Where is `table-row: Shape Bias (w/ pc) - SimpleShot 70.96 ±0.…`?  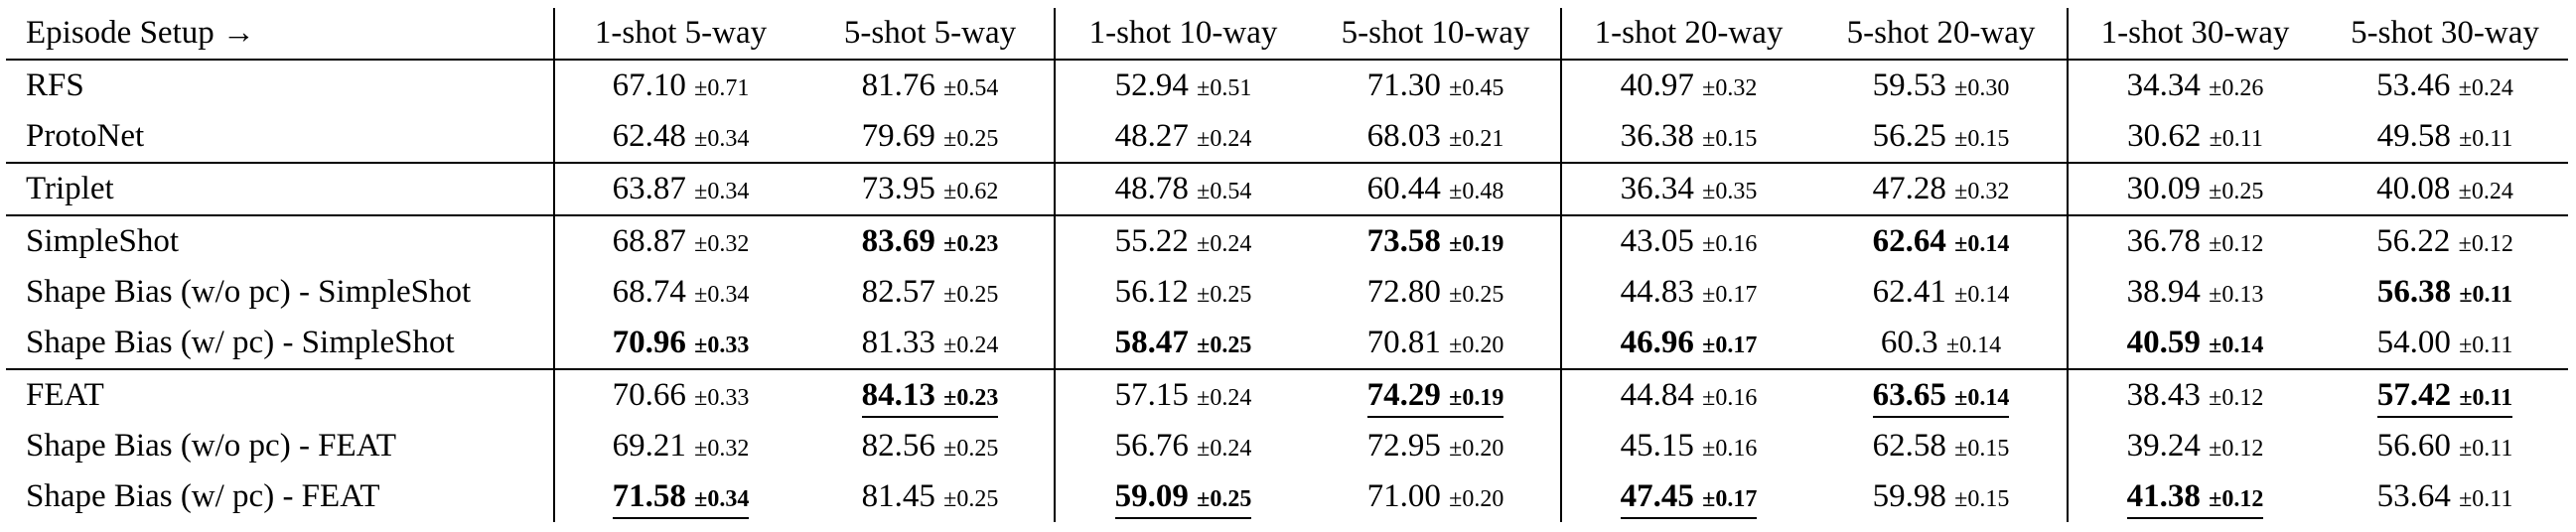
table-row: Shape Bias (w/ pc) - SimpleShot 70.96 ±0.… is located at coordinates (1287, 344).